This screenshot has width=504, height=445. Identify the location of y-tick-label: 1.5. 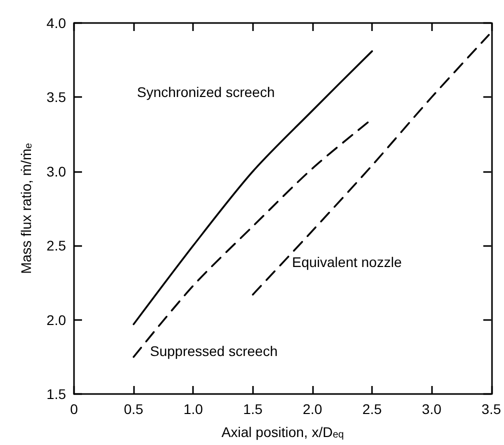
(56, 394).